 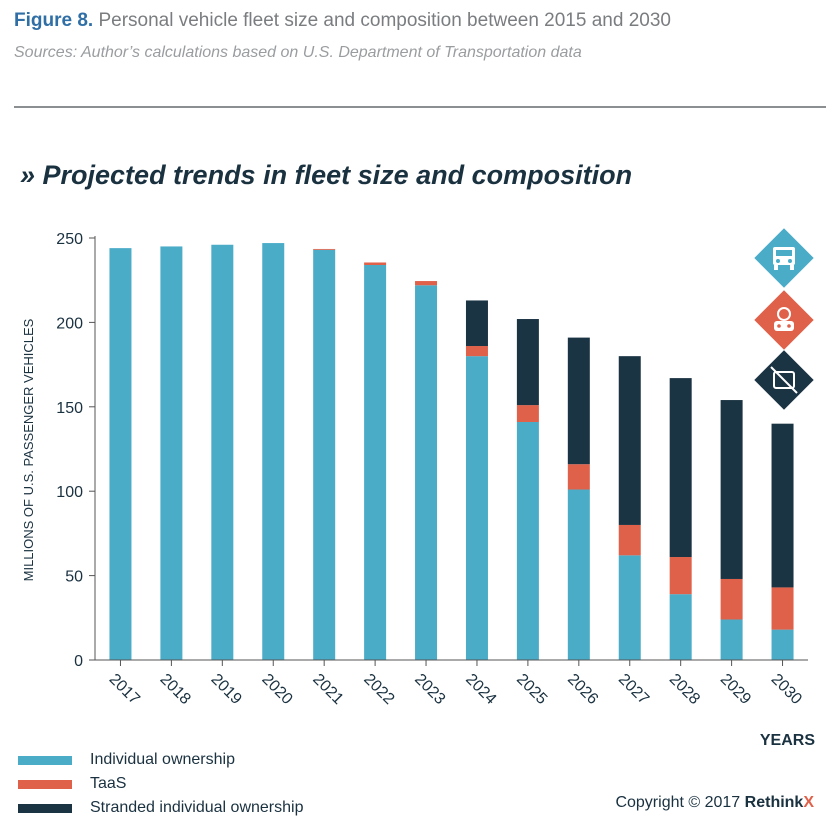 I want to click on y-tick-label: 150, so click(x=69, y=408).